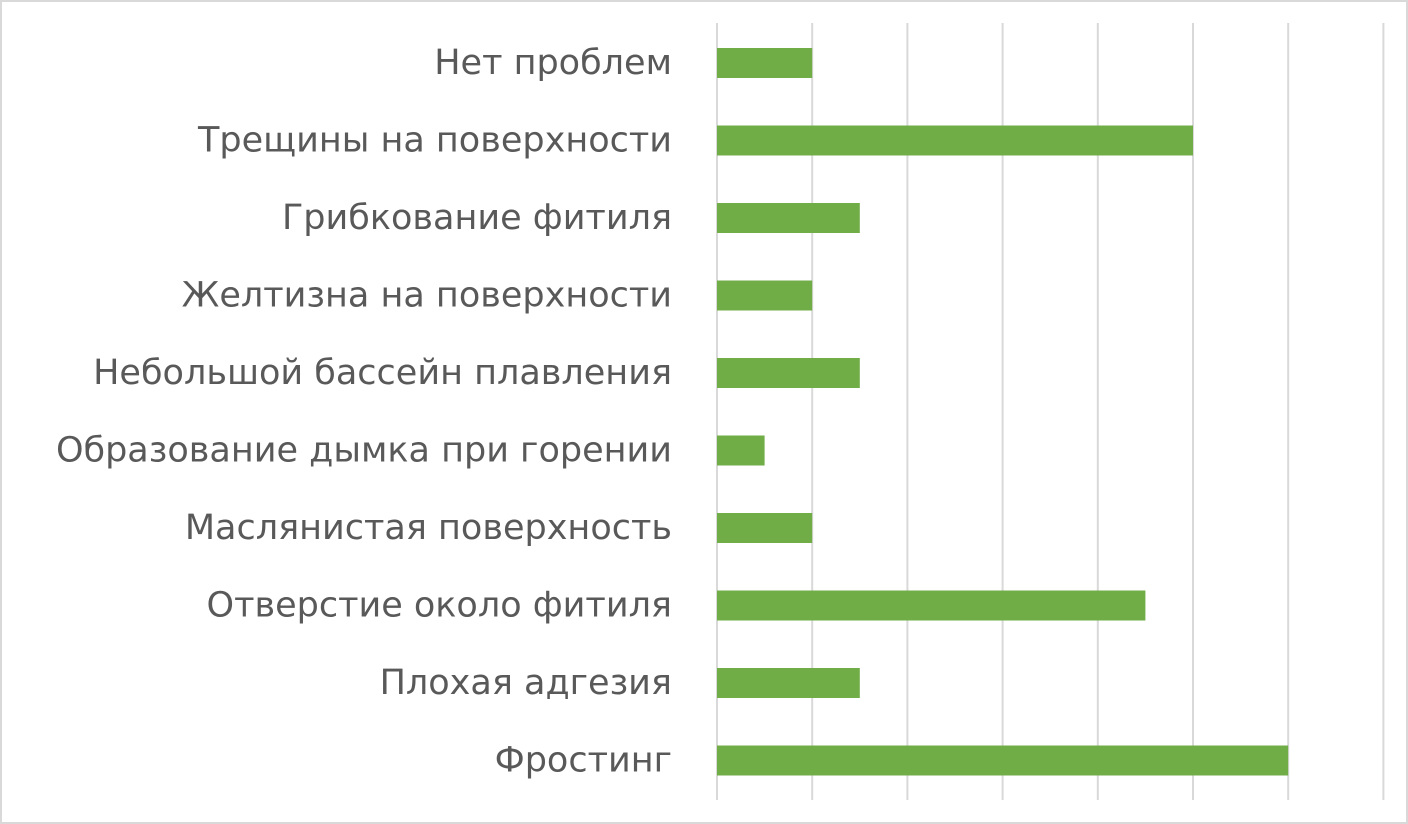 The width and height of the screenshot is (1408, 824). I want to click on category-label: Плохая адгезия, so click(526, 683).